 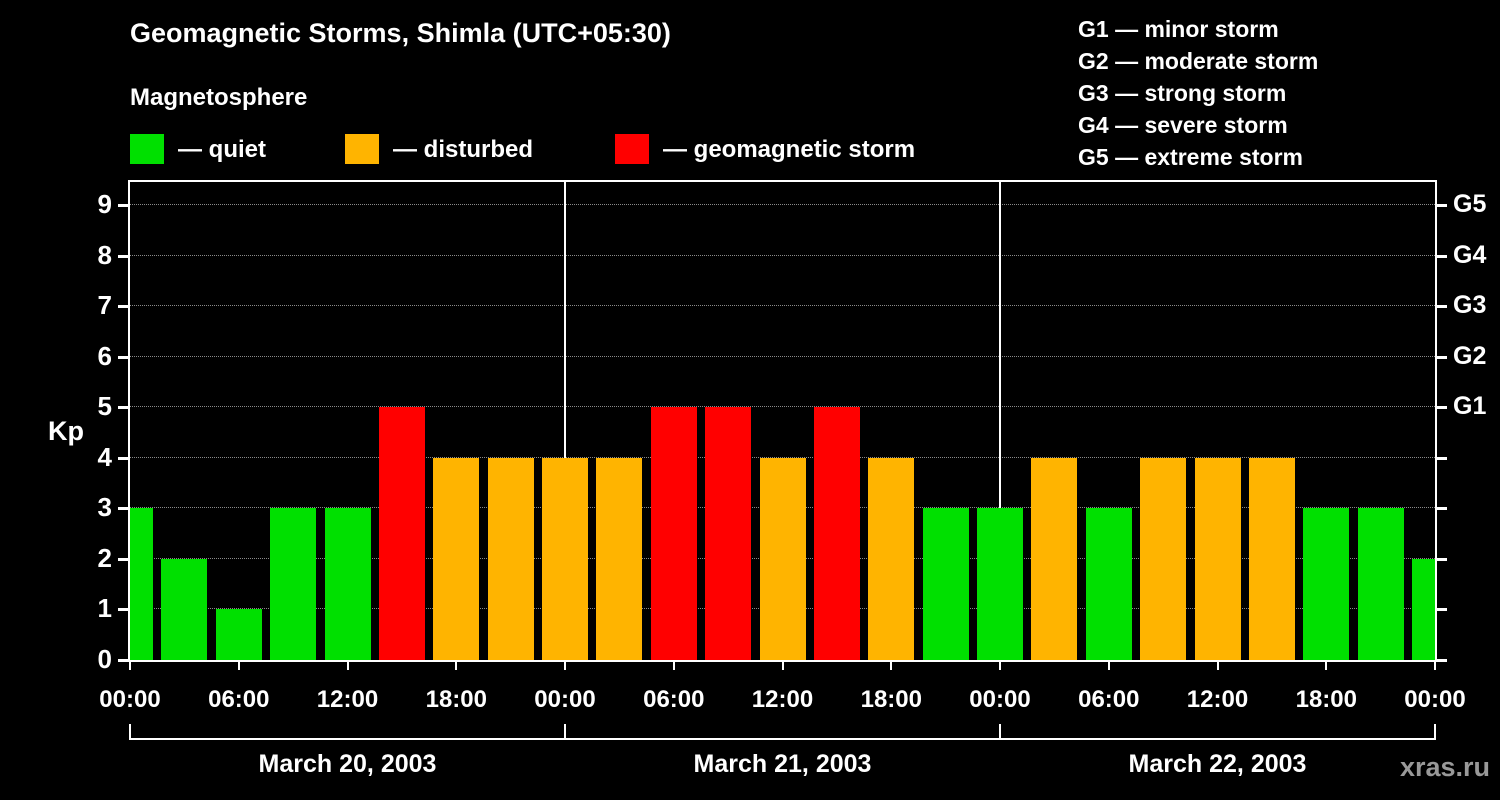 I want to click on legend-label-disturbed: — disturbed, so click(x=463, y=149).